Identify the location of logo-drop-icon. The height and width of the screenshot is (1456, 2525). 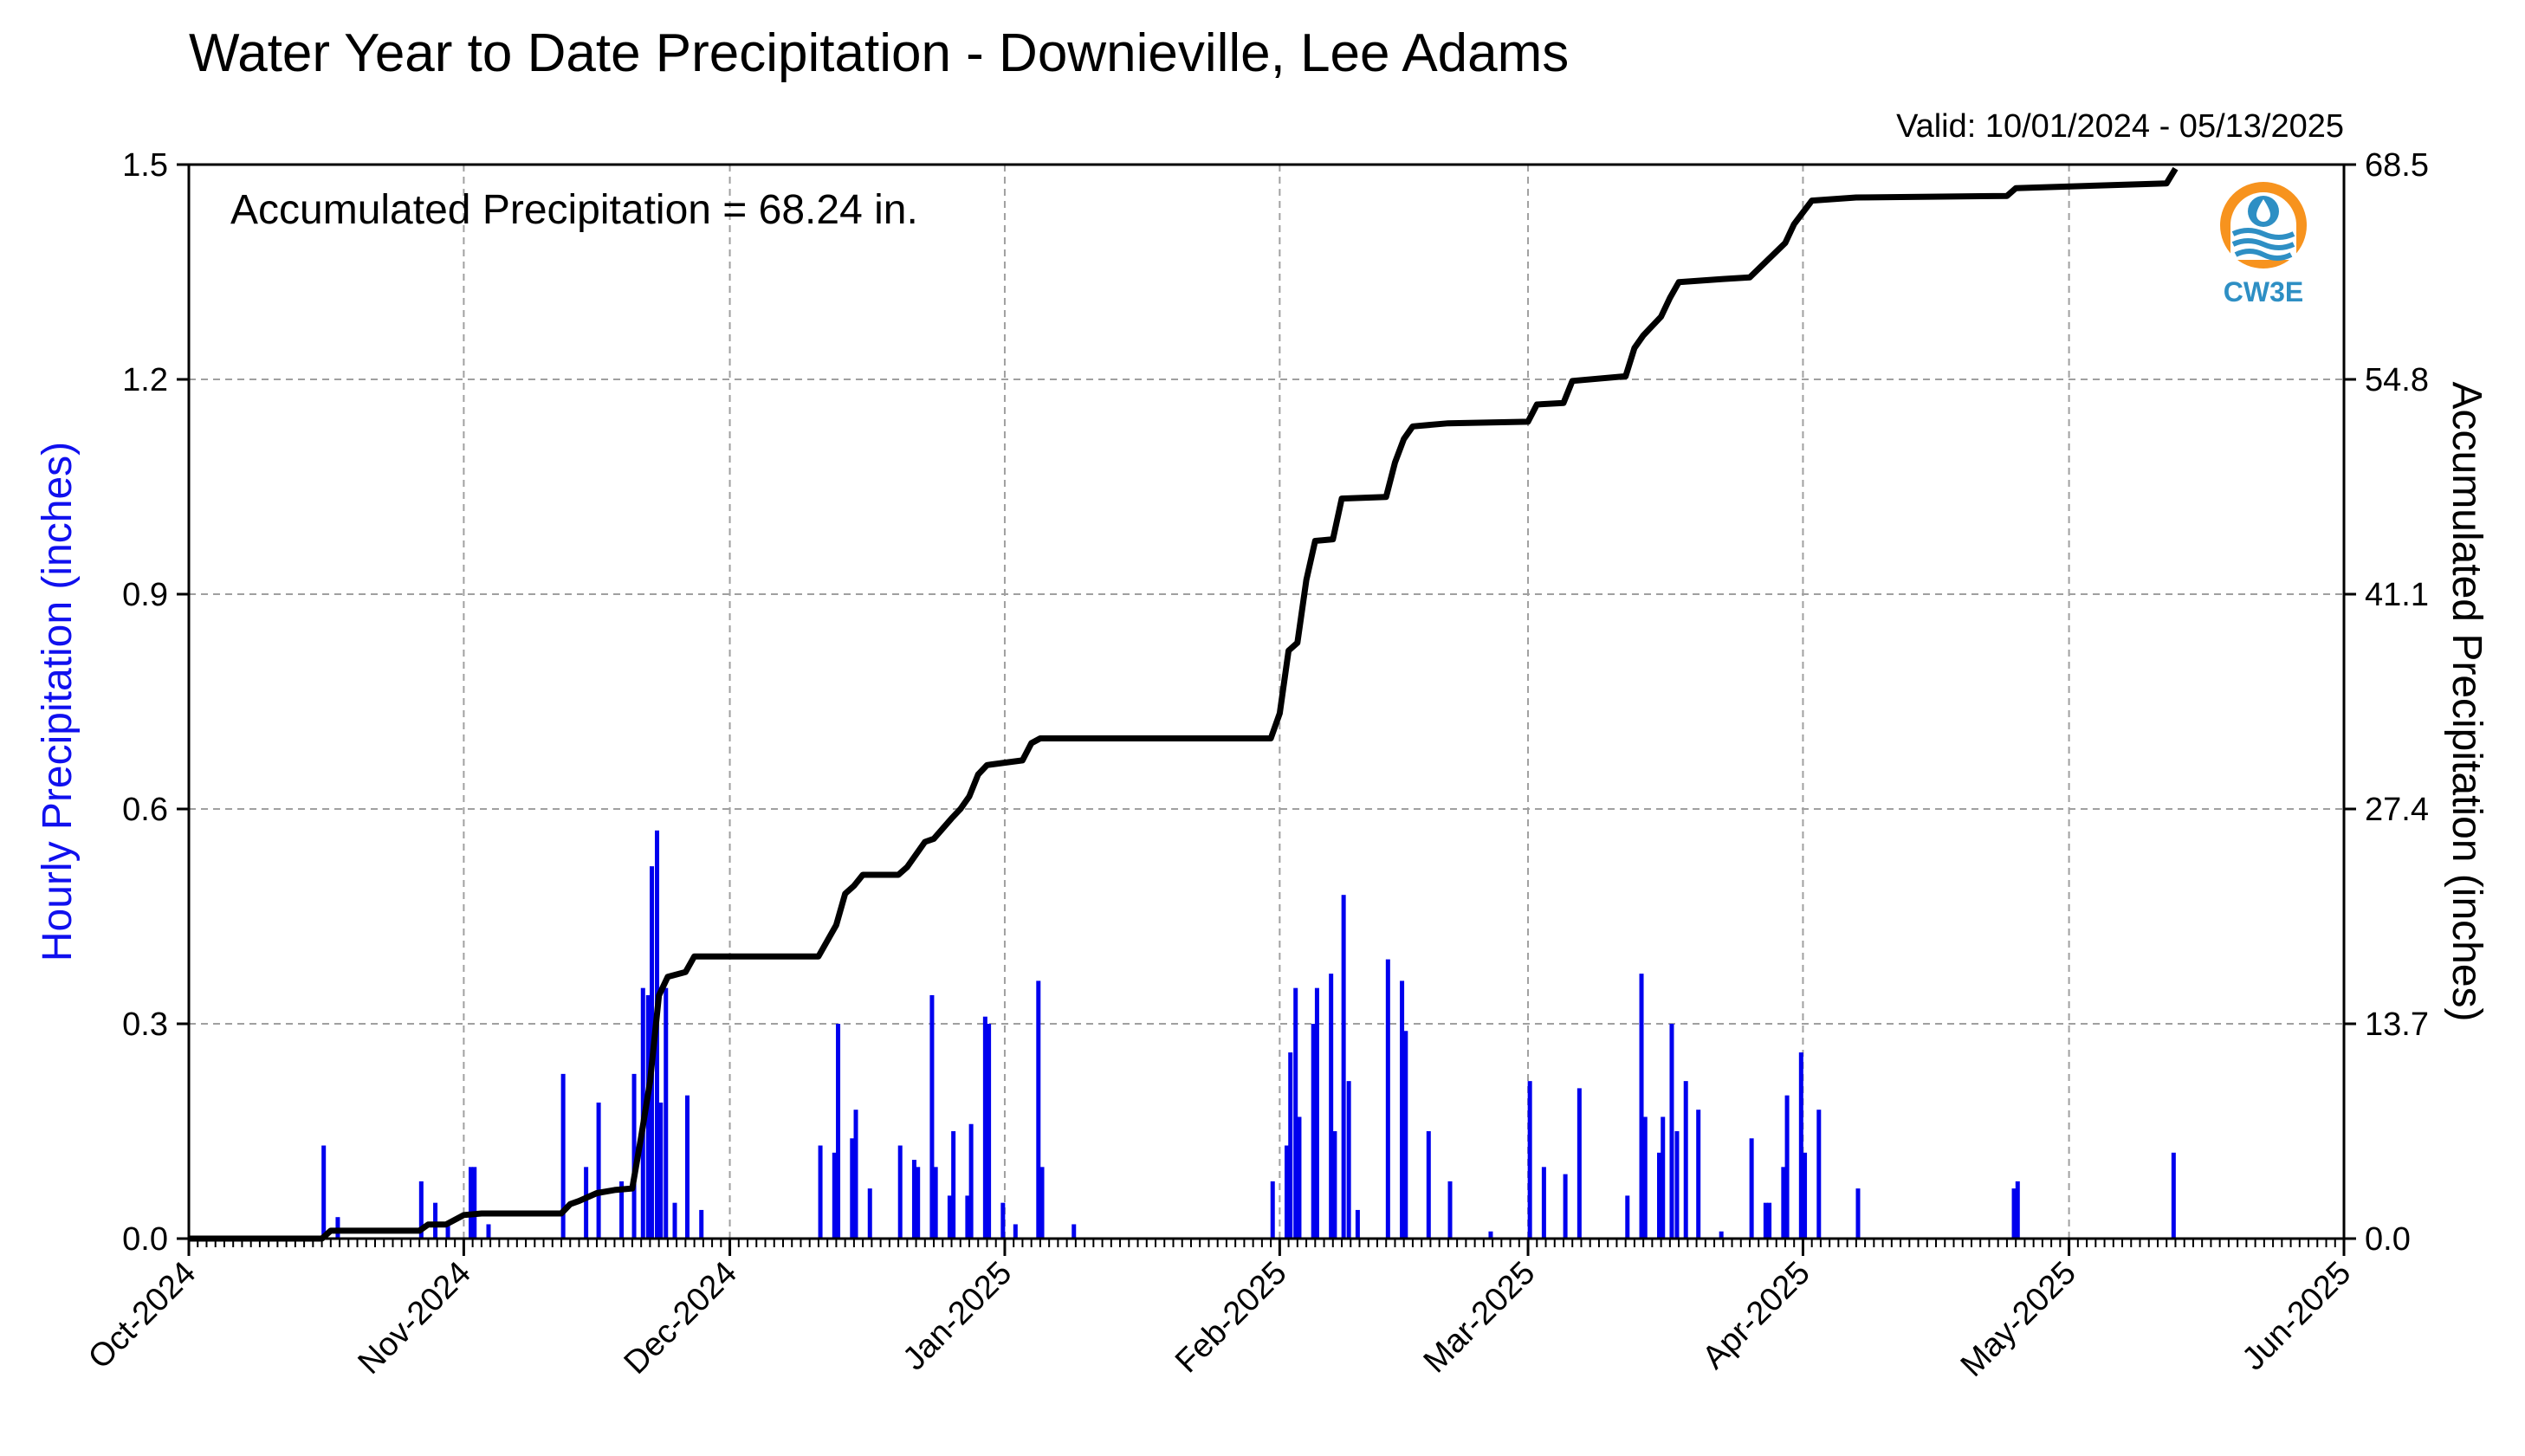
(2263, 210).